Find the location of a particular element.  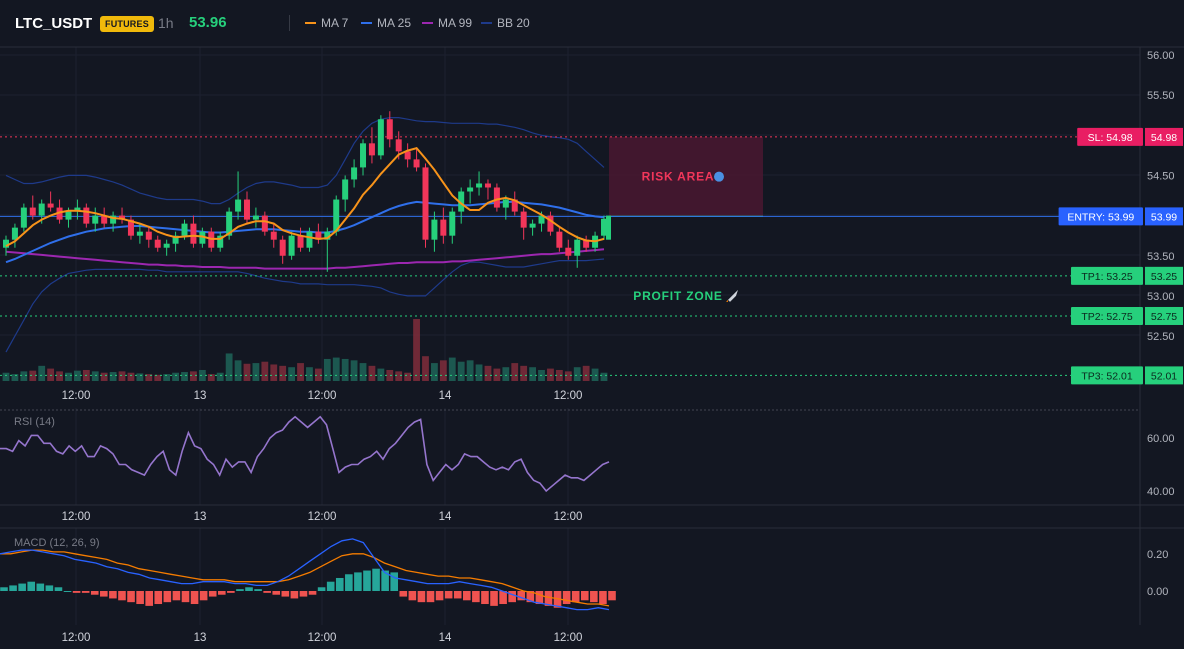

timeframe-label: 1h is located at coordinates (166, 23).